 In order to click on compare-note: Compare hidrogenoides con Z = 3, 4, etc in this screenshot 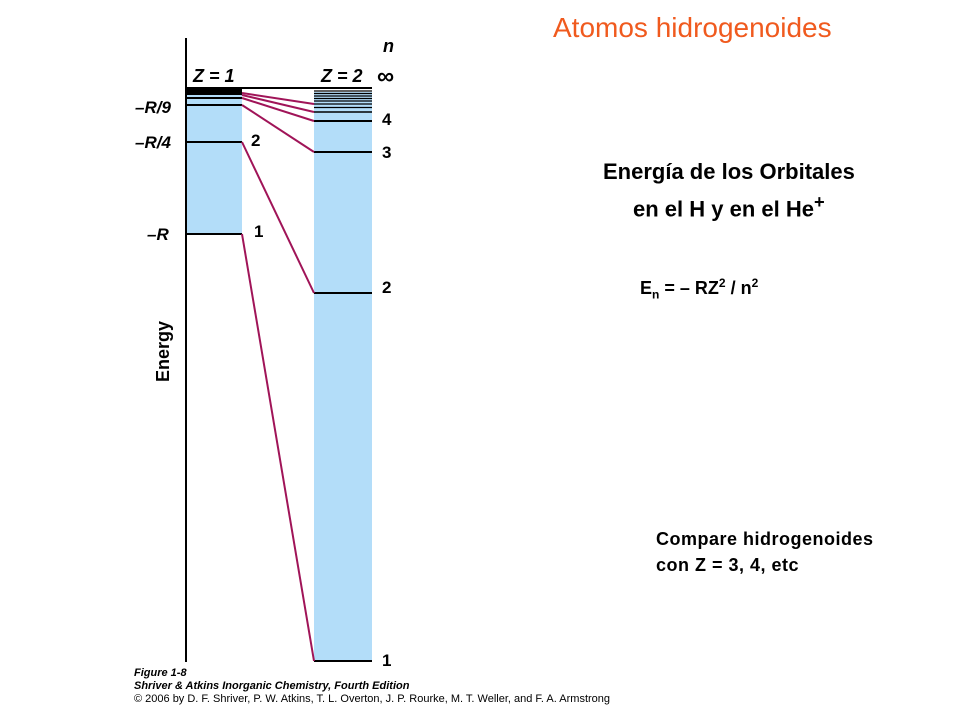, I will do `click(801, 552)`.